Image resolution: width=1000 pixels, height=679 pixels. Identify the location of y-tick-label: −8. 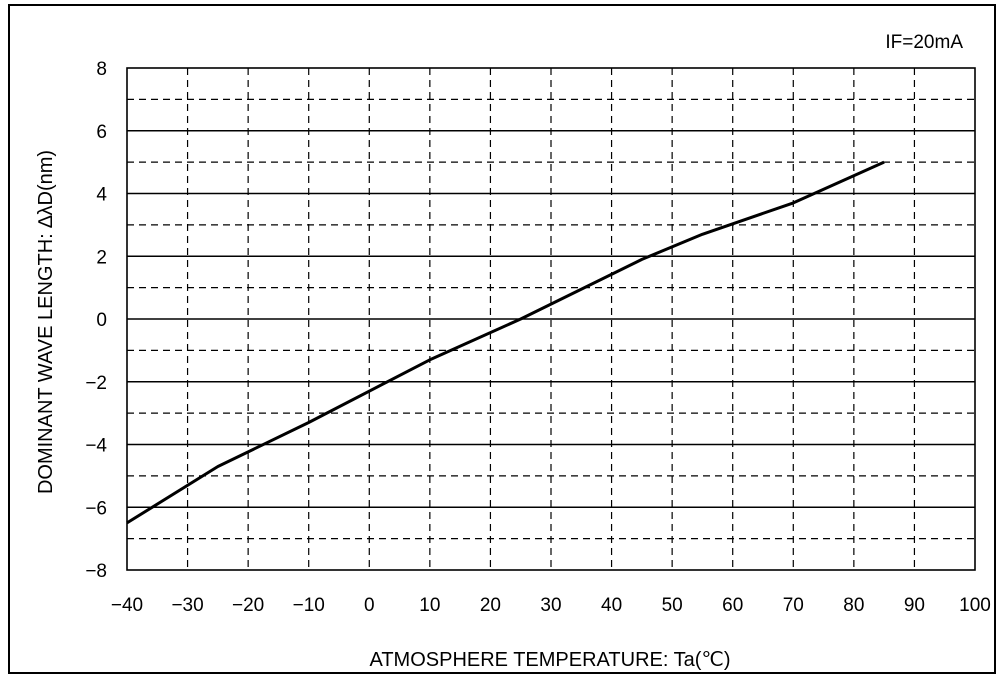
(96, 571).